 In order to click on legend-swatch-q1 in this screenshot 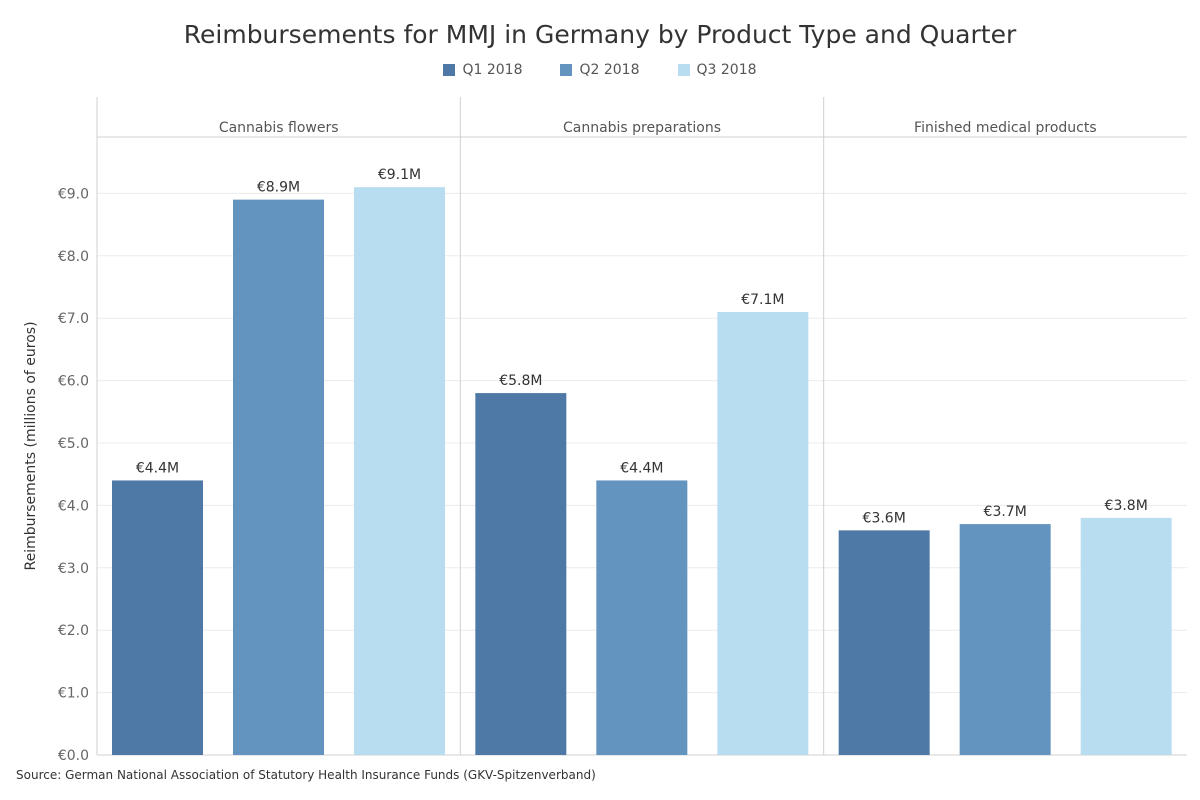, I will do `click(449, 70)`.